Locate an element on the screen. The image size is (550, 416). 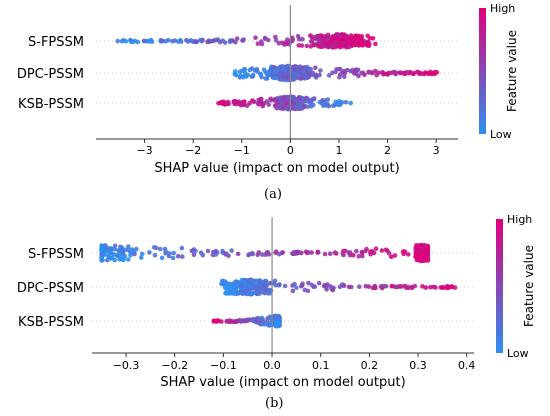
feature-labels-a: S-FPSSM DPC-PSSM KSB-PSSM is located at coordinates (50, 73).